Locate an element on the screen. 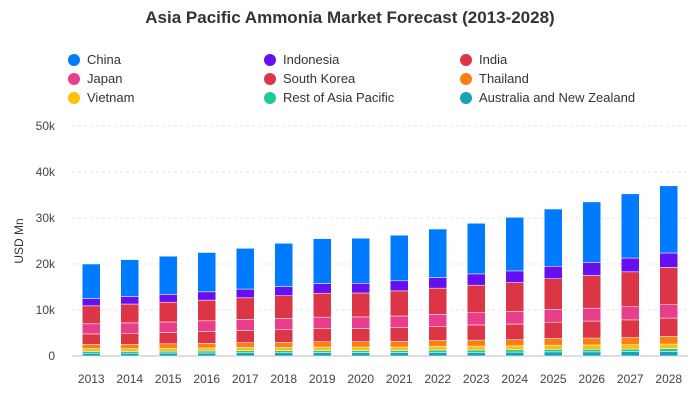  bar-segment-japan-2015 is located at coordinates (168, 327).